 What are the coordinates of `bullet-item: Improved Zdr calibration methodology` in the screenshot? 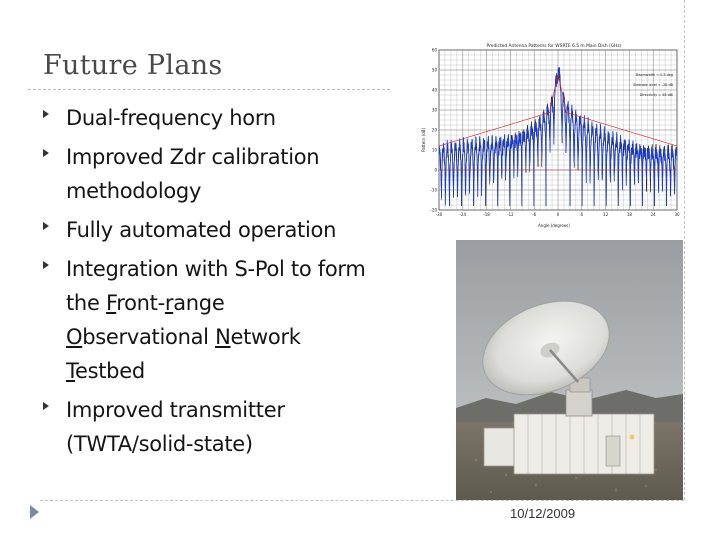 It's located at (205, 174).